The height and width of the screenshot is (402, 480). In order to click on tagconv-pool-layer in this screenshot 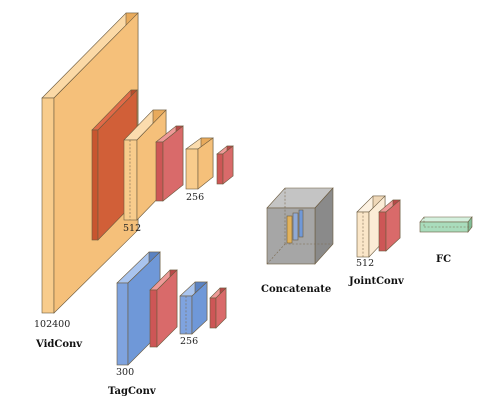, I will do `click(218, 308)`.